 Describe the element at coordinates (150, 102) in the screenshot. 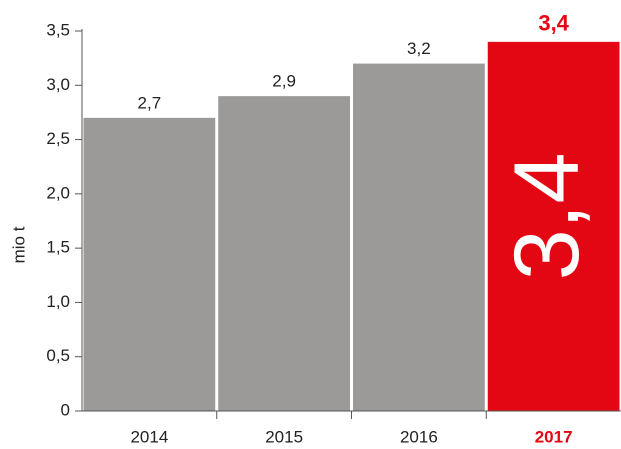

I see `value-label: 2,7` at that location.